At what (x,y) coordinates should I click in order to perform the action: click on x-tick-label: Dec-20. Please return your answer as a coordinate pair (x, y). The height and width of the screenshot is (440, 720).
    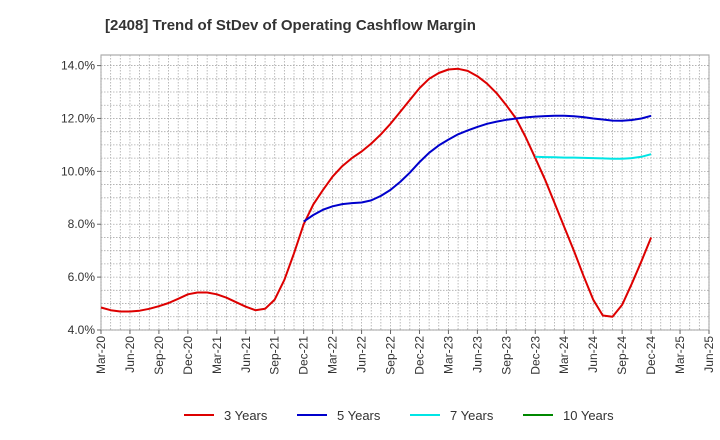
    Looking at the image, I should click on (188, 355).